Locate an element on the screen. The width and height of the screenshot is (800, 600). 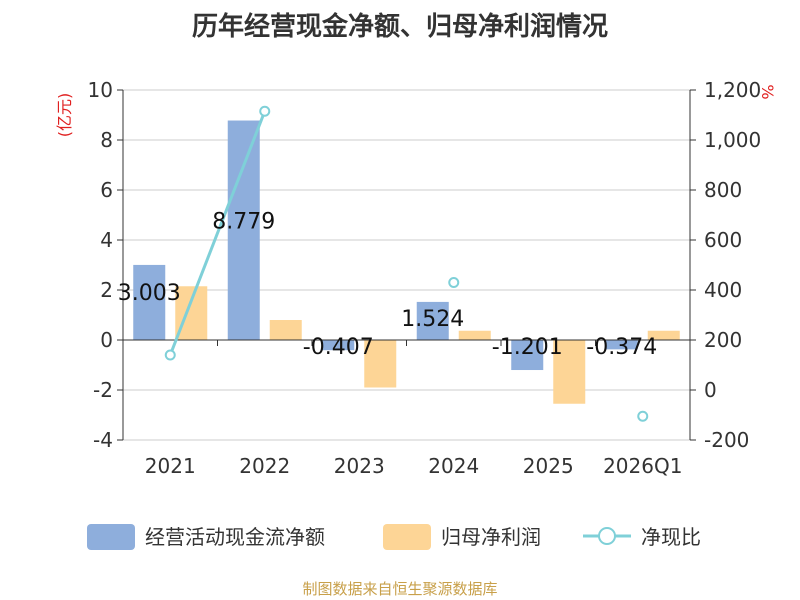
legend-label-cash-flow: 经营活动现金流净额 is located at coordinates (235, 537).